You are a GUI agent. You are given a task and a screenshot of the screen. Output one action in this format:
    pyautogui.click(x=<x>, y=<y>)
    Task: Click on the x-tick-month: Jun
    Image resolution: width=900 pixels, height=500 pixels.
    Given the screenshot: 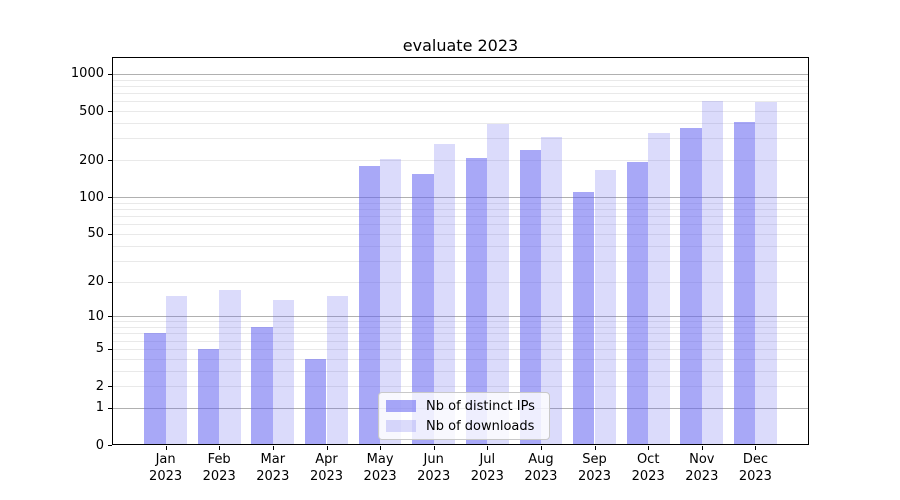 What is the action you would take?
    pyautogui.click(x=433, y=459)
    